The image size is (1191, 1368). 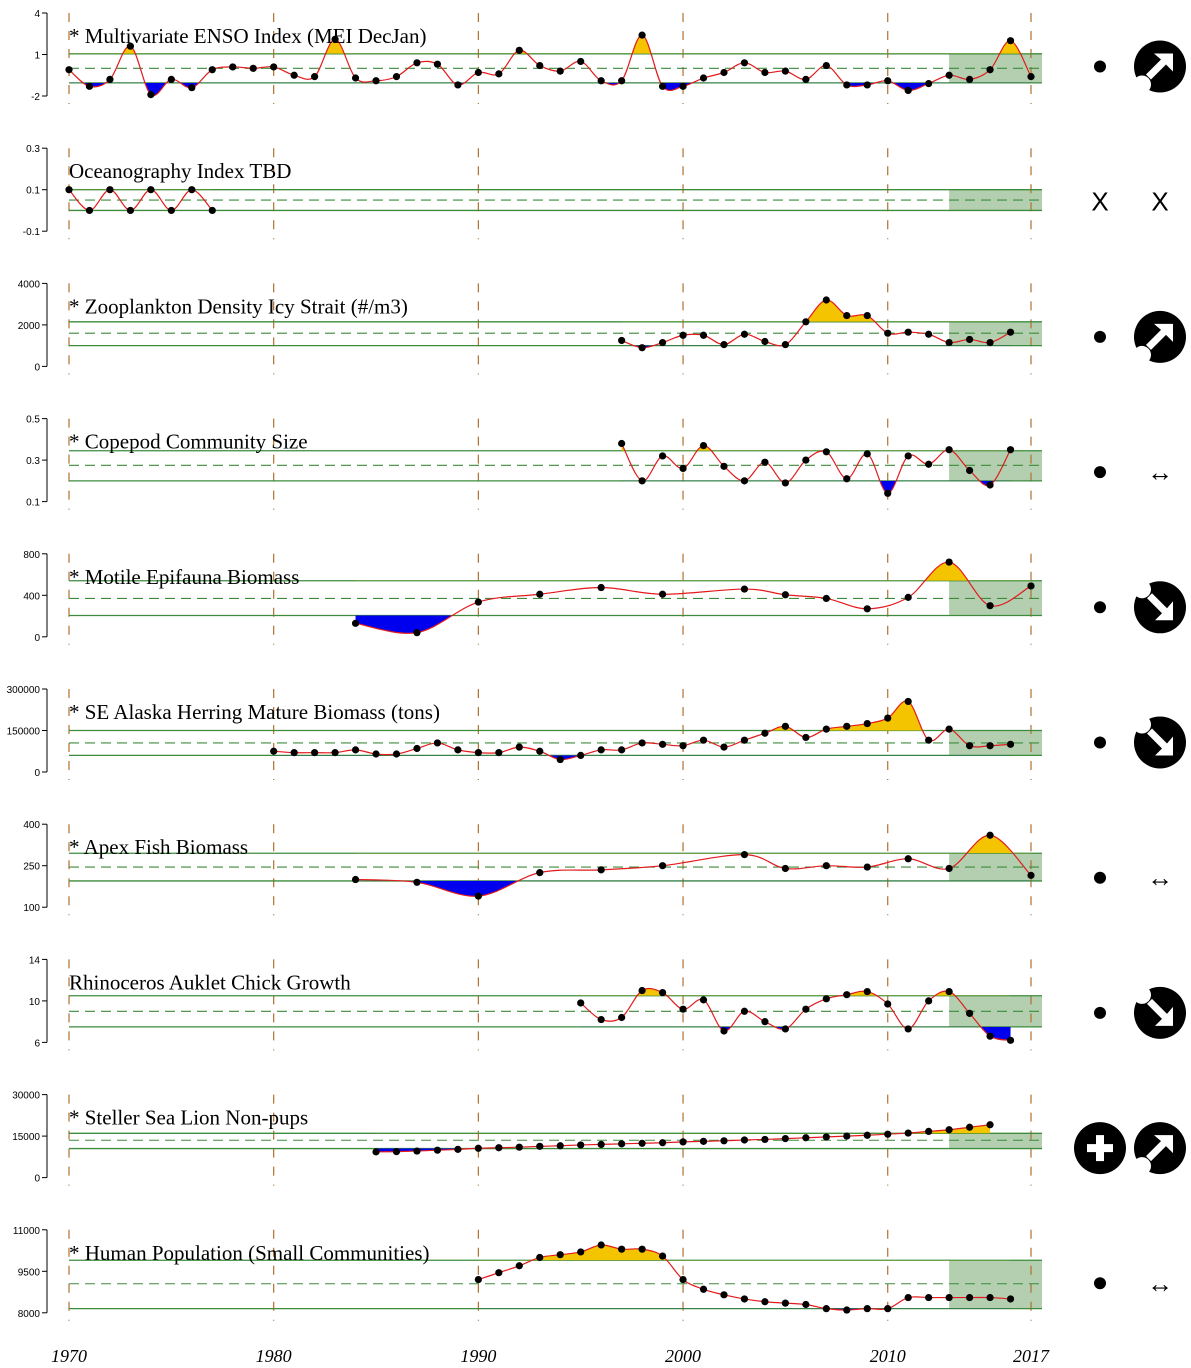 What do you see at coordinates (37, 56) in the screenshot?
I see `y-tick-label: 1` at bounding box center [37, 56].